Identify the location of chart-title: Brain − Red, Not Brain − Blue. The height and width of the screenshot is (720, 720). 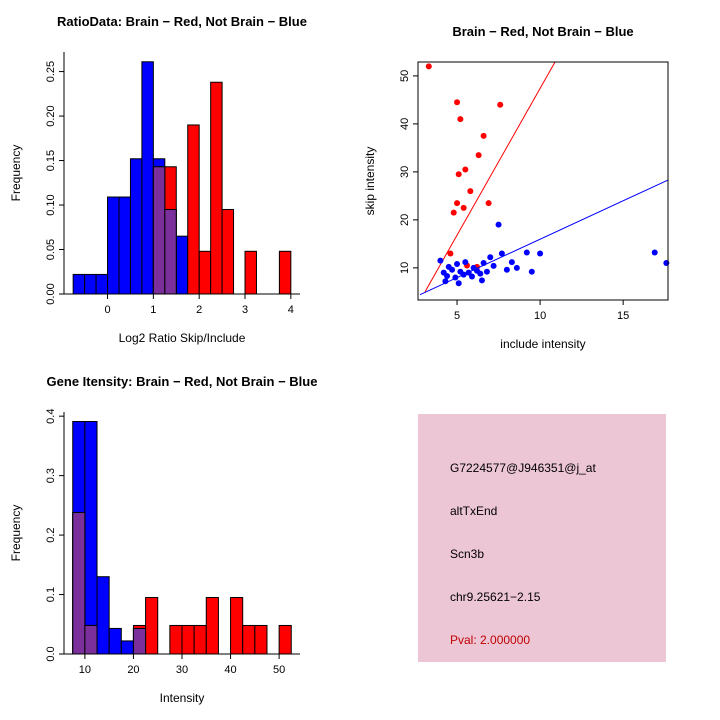
(542, 31).